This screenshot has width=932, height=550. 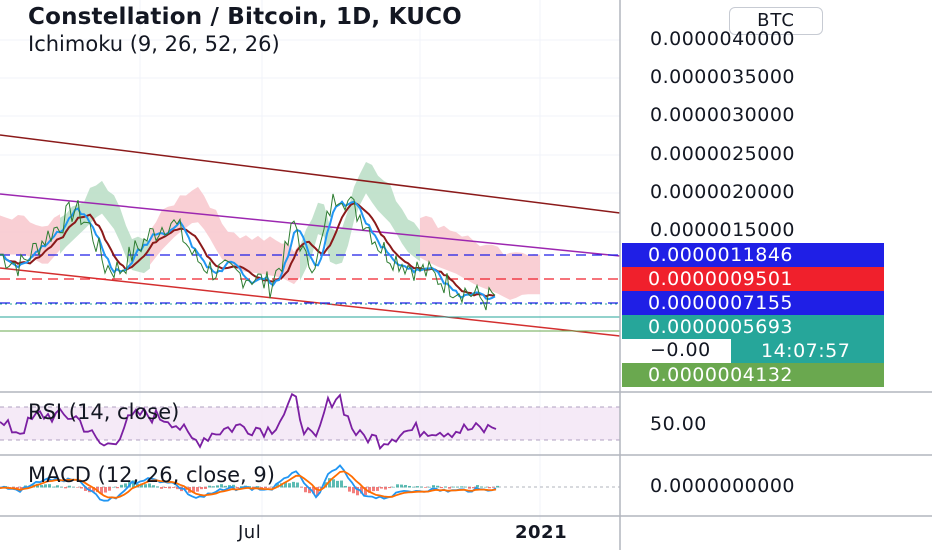 What do you see at coordinates (678, 424) in the screenshot?
I see `rsi-tick-label: 50.00` at bounding box center [678, 424].